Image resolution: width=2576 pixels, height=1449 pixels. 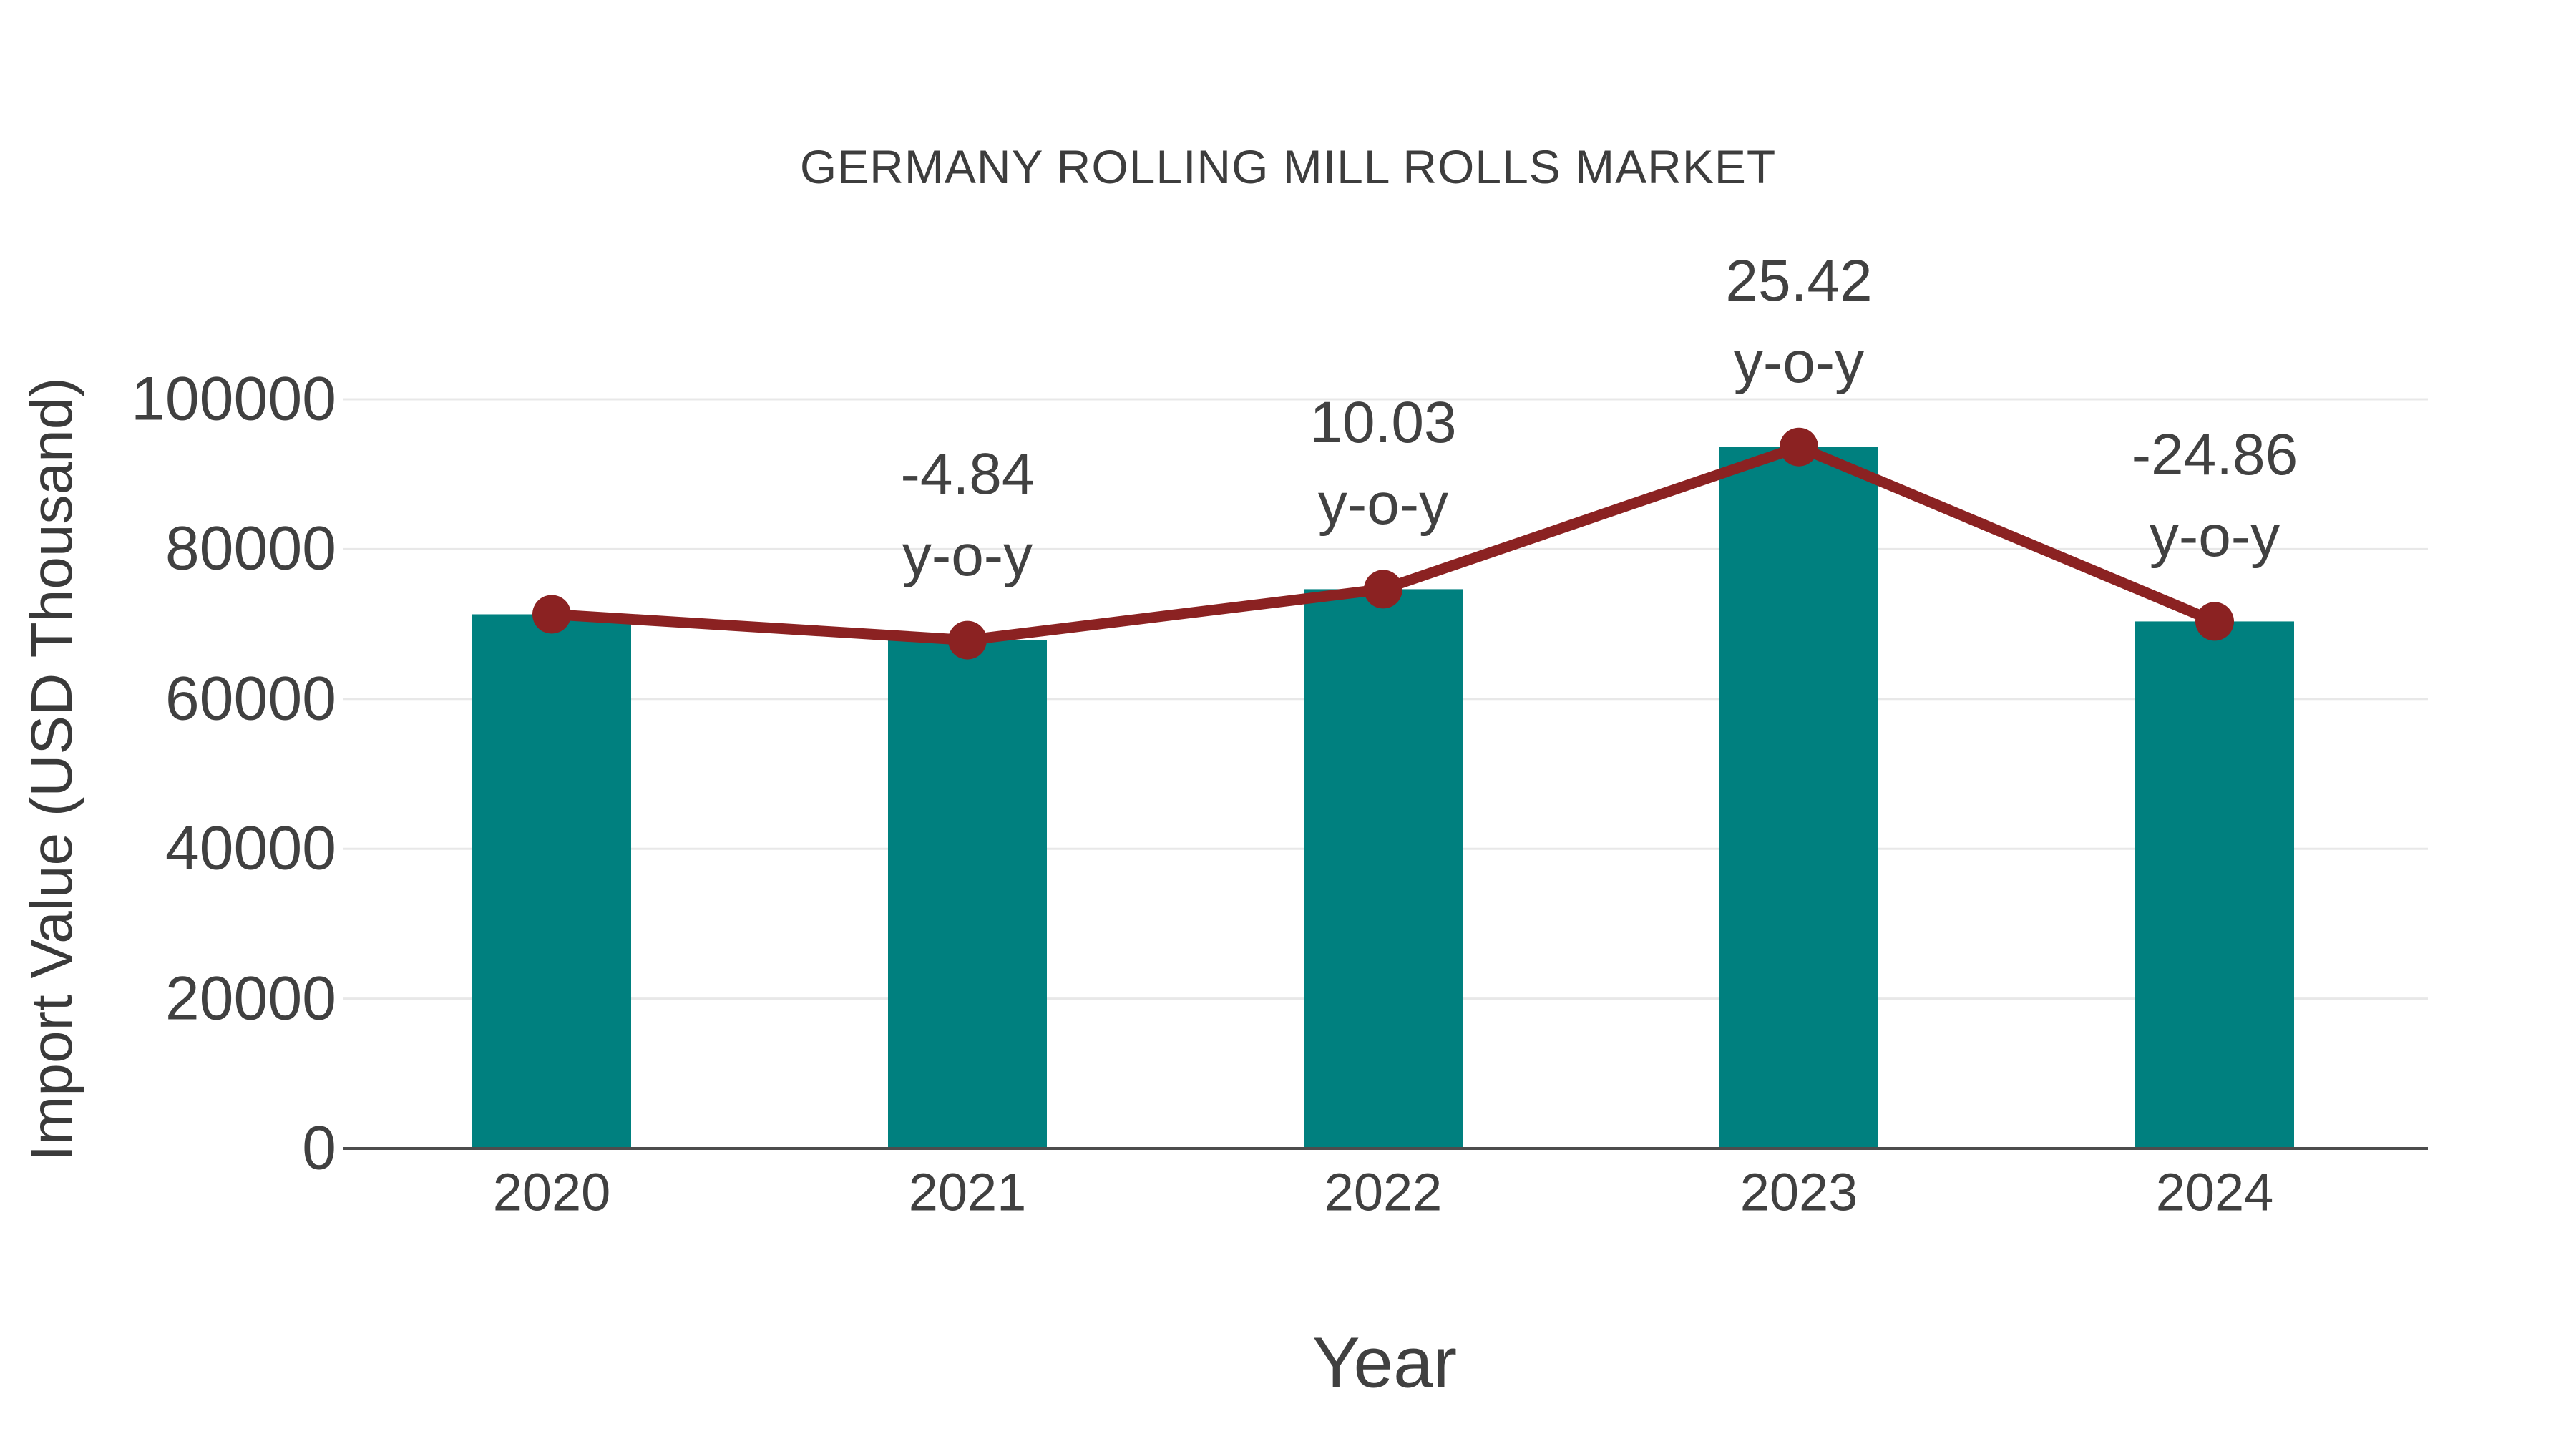 I want to click on yoy-suffix-2021: y-o-y, so click(x=967, y=555).